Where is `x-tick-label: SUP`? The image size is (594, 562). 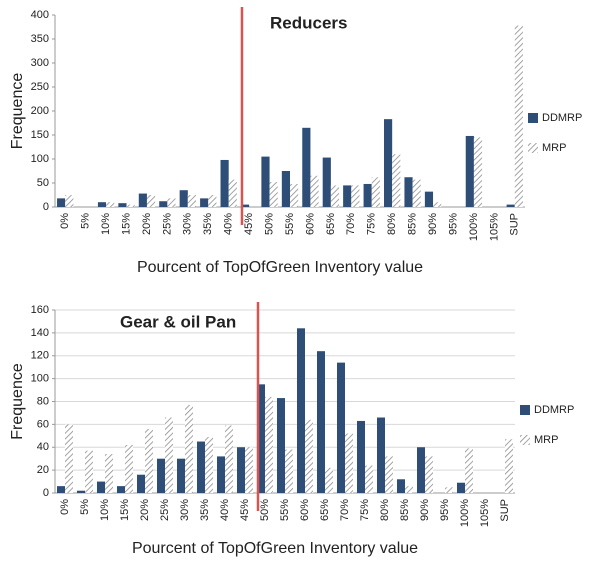
x-tick-label: SUP is located at coordinates (515, 224).